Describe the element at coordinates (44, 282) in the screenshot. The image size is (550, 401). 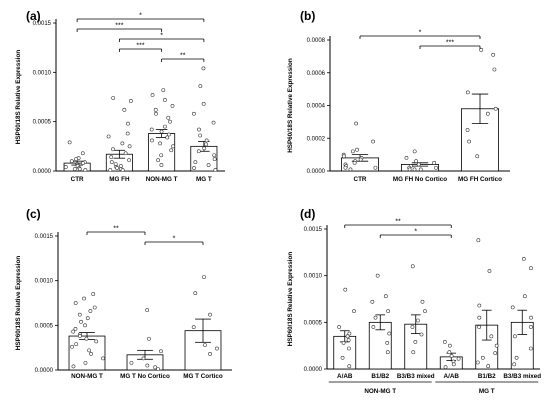
I see `y-tick-label: 0.0010` at that location.